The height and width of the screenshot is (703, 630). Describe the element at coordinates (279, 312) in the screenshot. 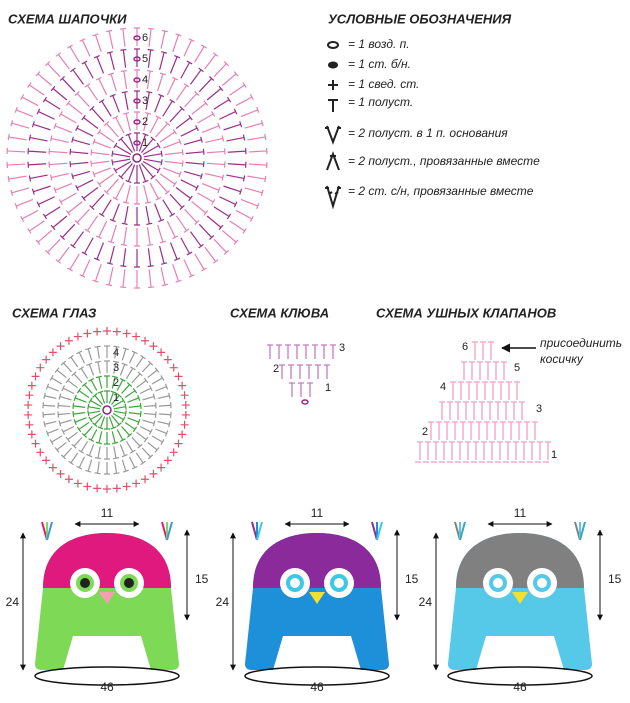

I see `beak-scheme-title: СХЕМА КЛЮВА` at that location.